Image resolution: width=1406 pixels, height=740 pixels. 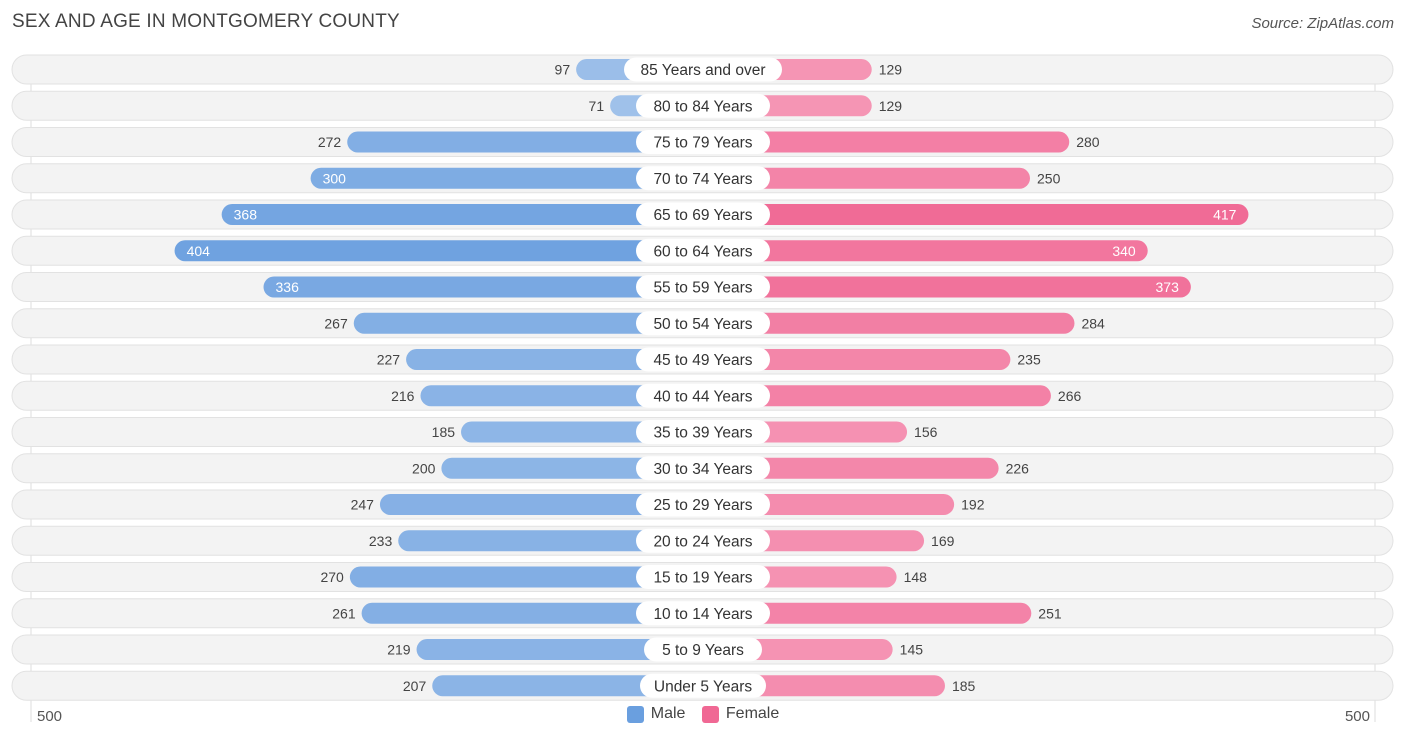 I want to click on category-label-10-to-14-years: 10 to 14 Years, so click(x=702, y=614).